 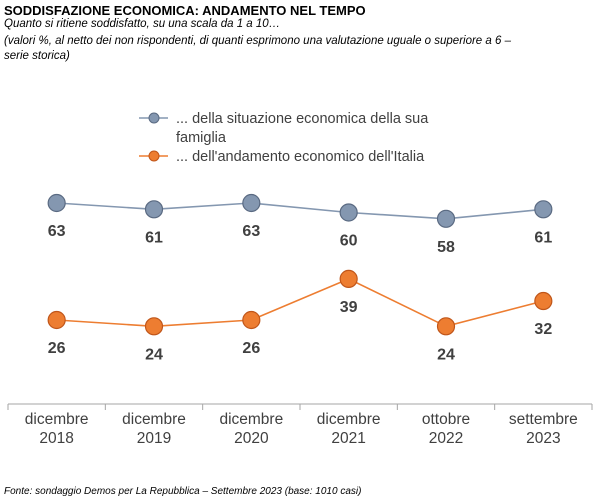 What do you see at coordinates (349, 307) in the screenshot?
I see `data-label: 39` at bounding box center [349, 307].